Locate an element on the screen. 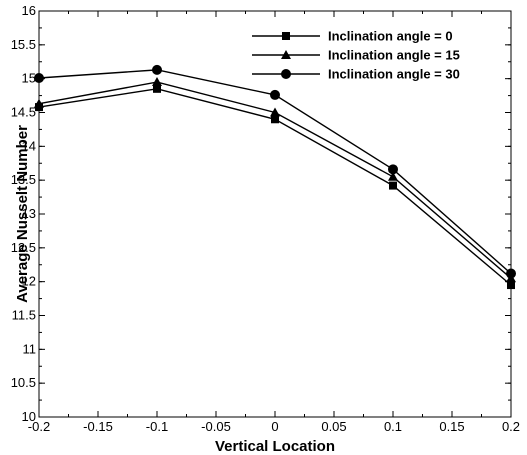 The height and width of the screenshot is (455, 527). legend-entry: Inclination angle = 30 is located at coordinates (356, 74).